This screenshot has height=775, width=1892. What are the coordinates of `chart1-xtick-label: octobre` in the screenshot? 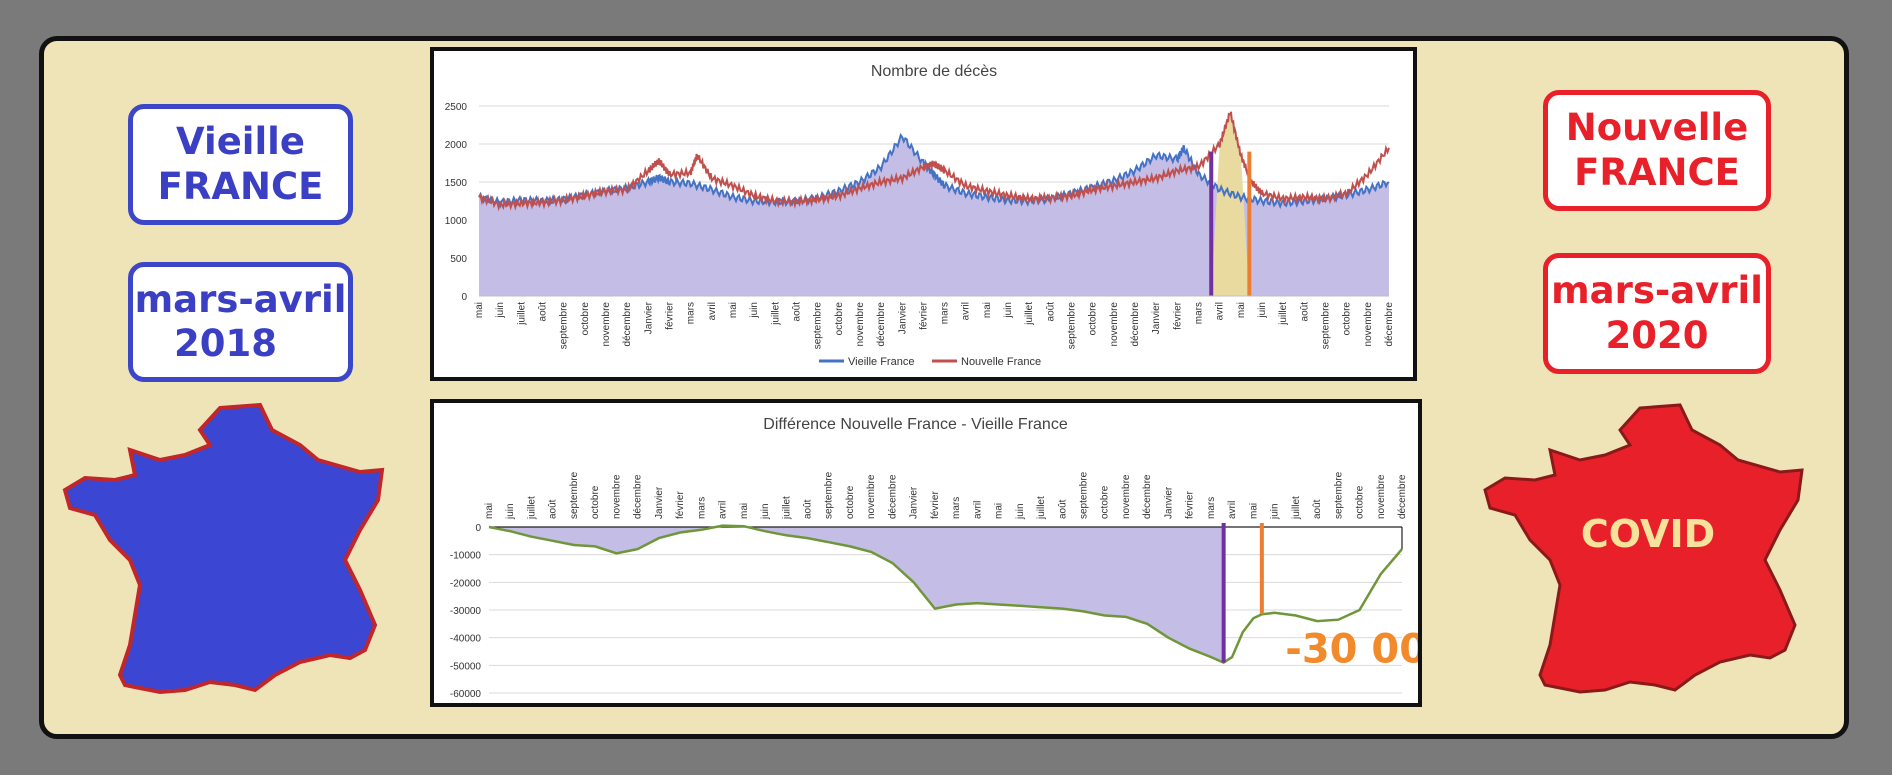 It's located at (1093, 319).